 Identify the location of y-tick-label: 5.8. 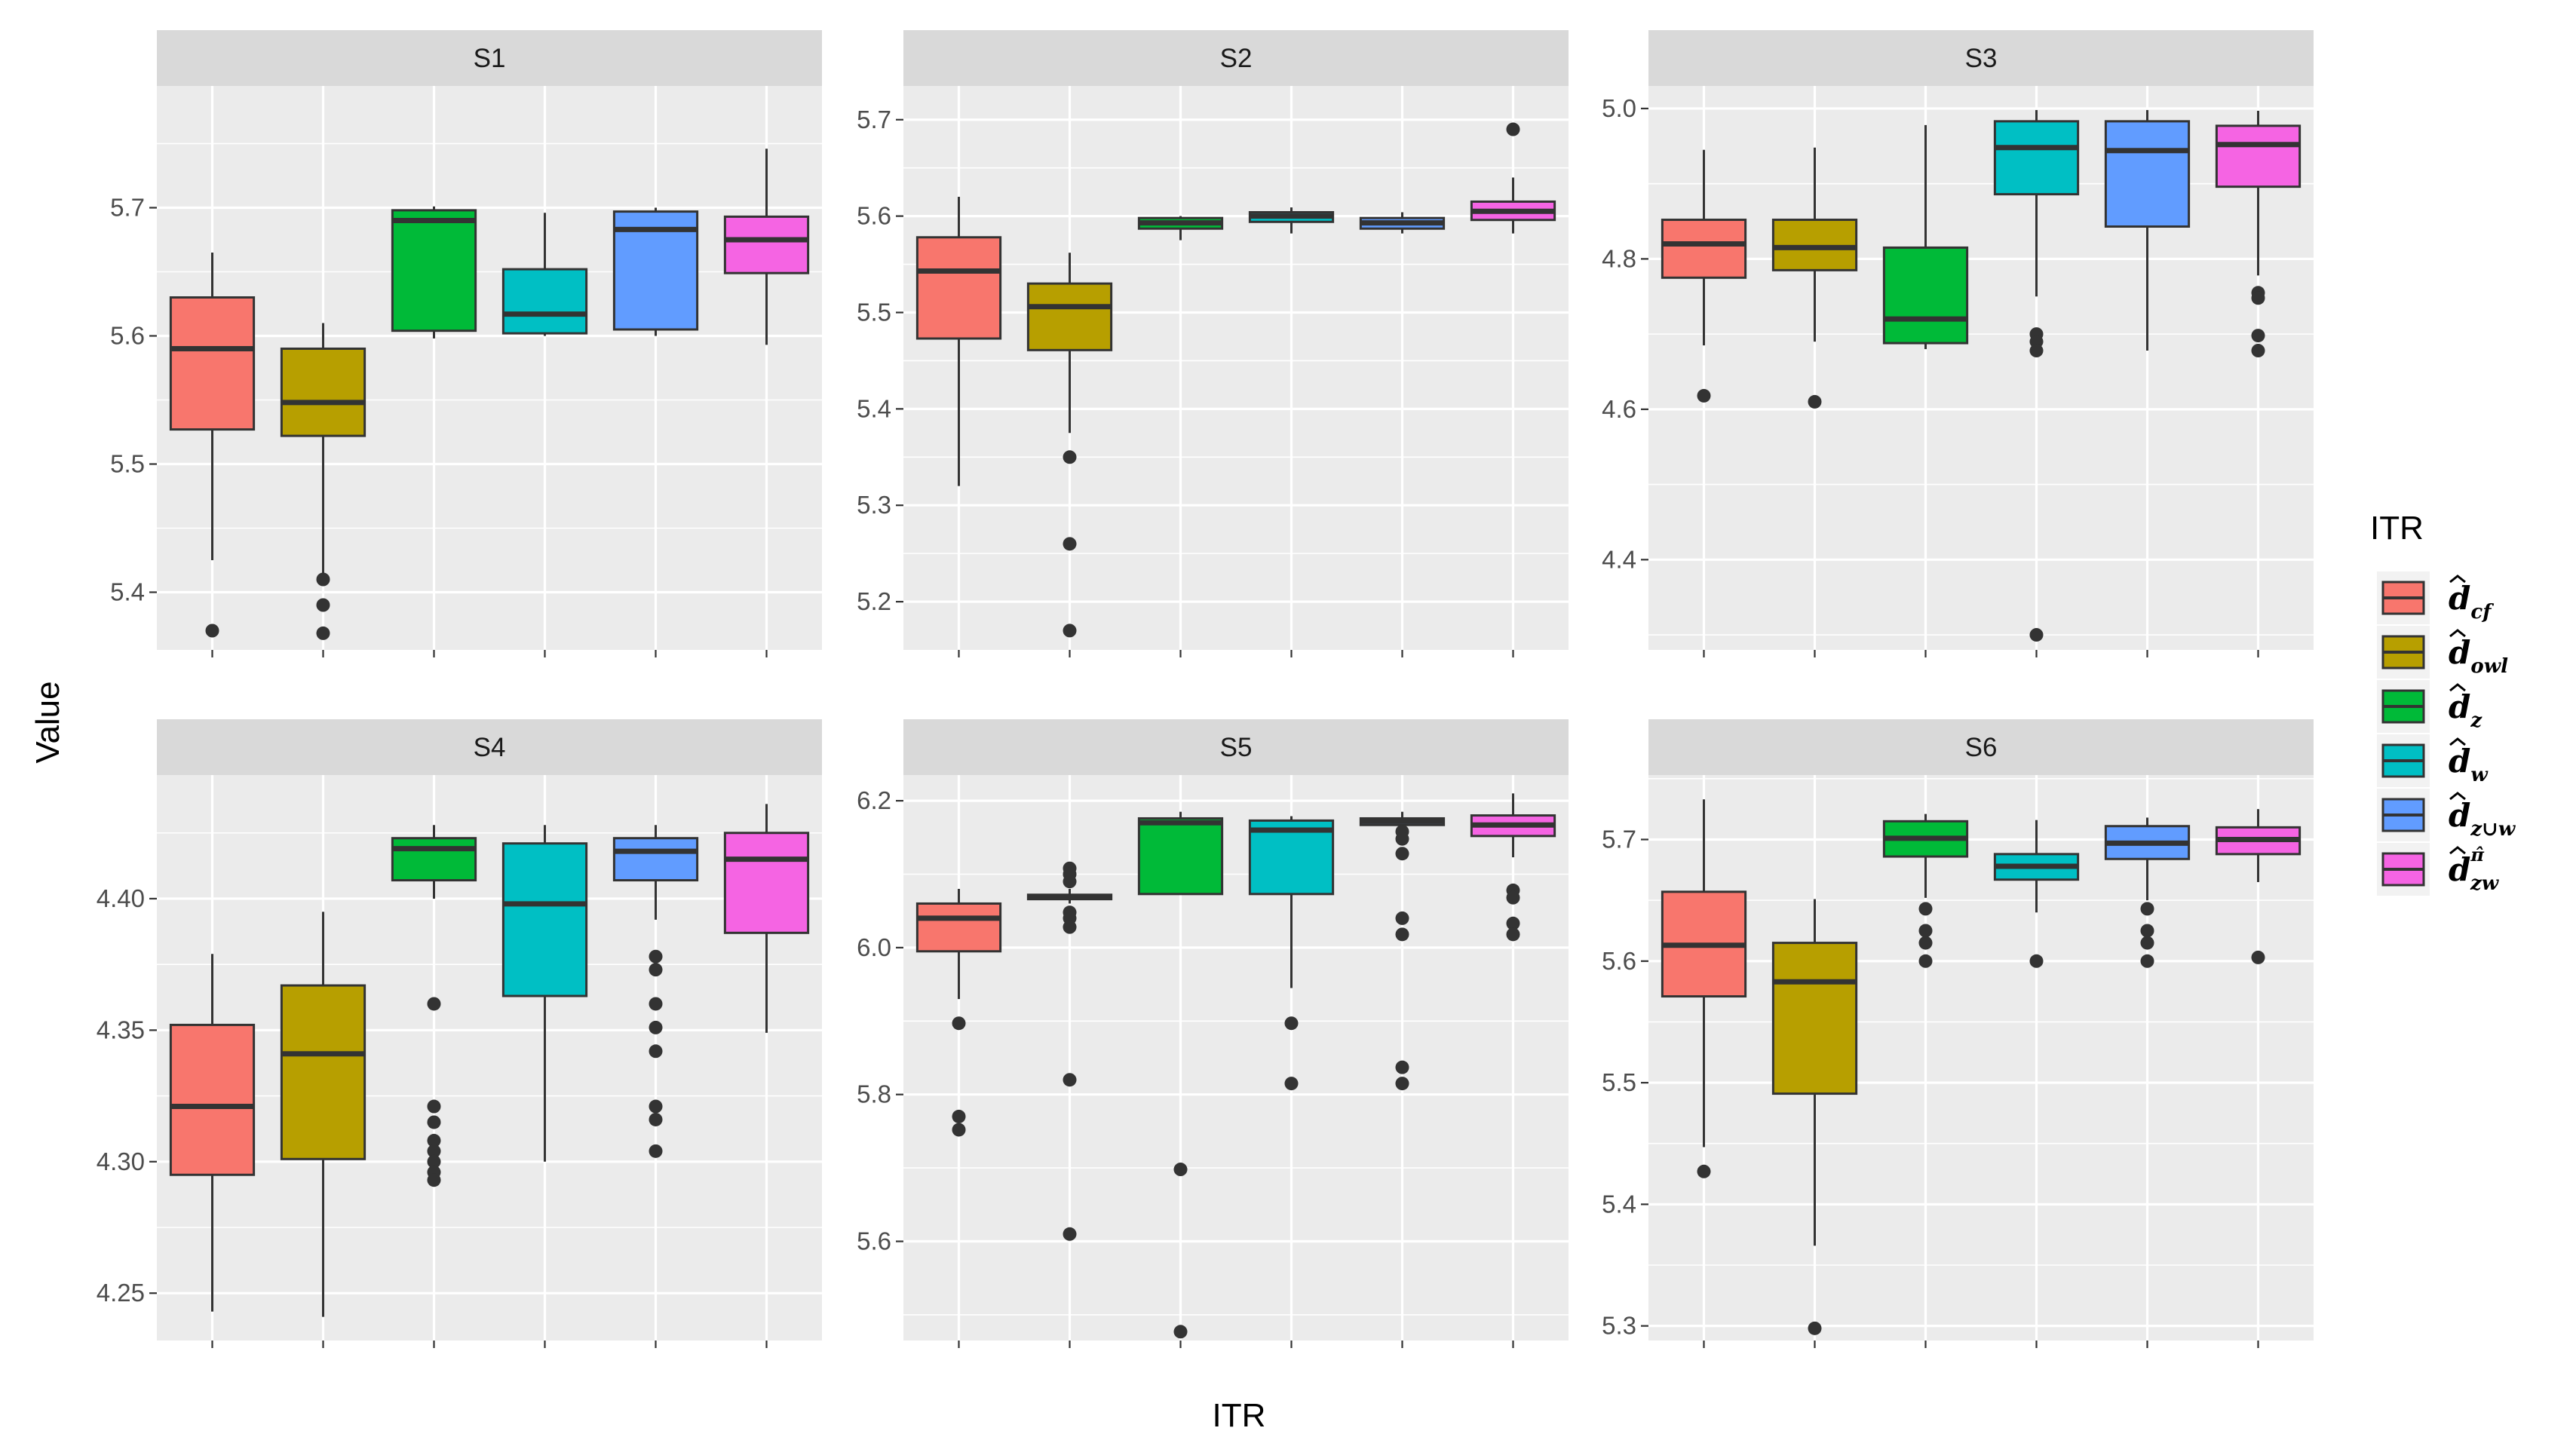
(874, 1094).